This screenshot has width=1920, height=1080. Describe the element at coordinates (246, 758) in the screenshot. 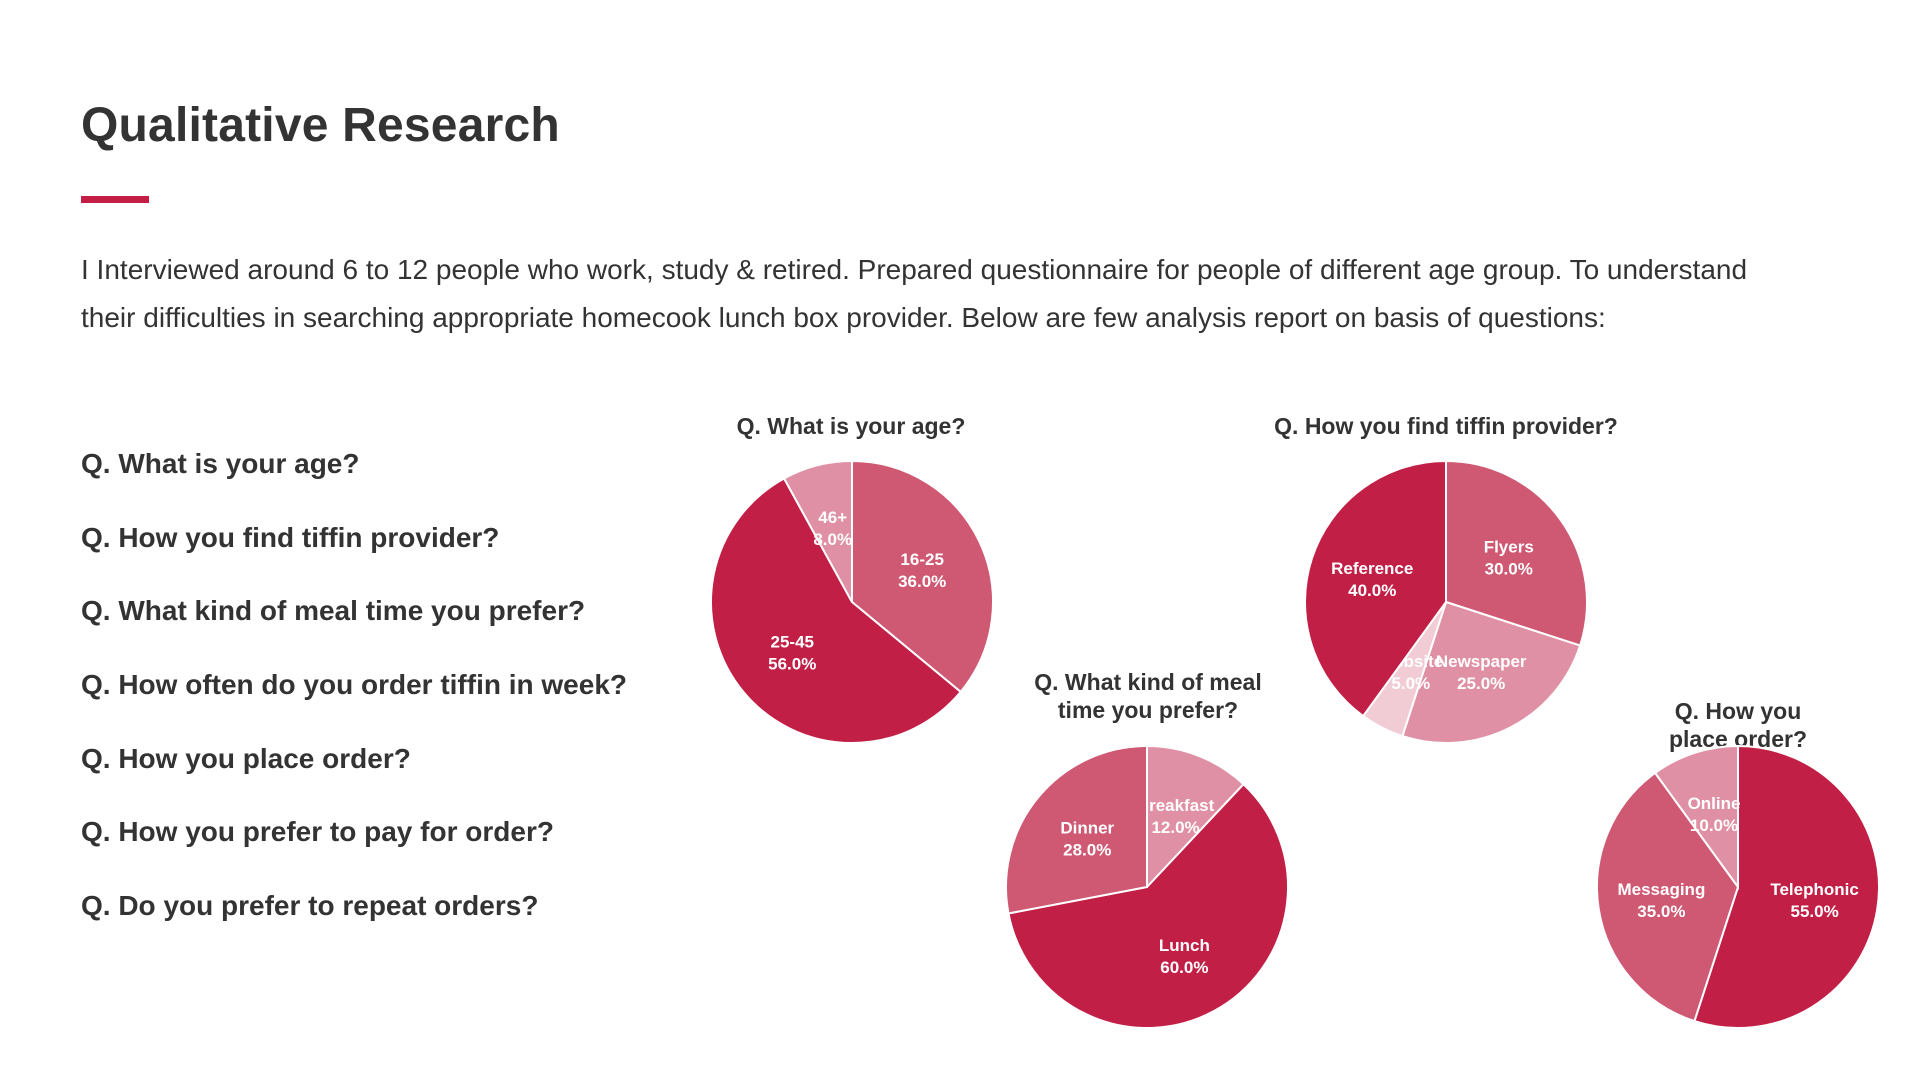

I see `question-item: Q. How you place order?` at that location.